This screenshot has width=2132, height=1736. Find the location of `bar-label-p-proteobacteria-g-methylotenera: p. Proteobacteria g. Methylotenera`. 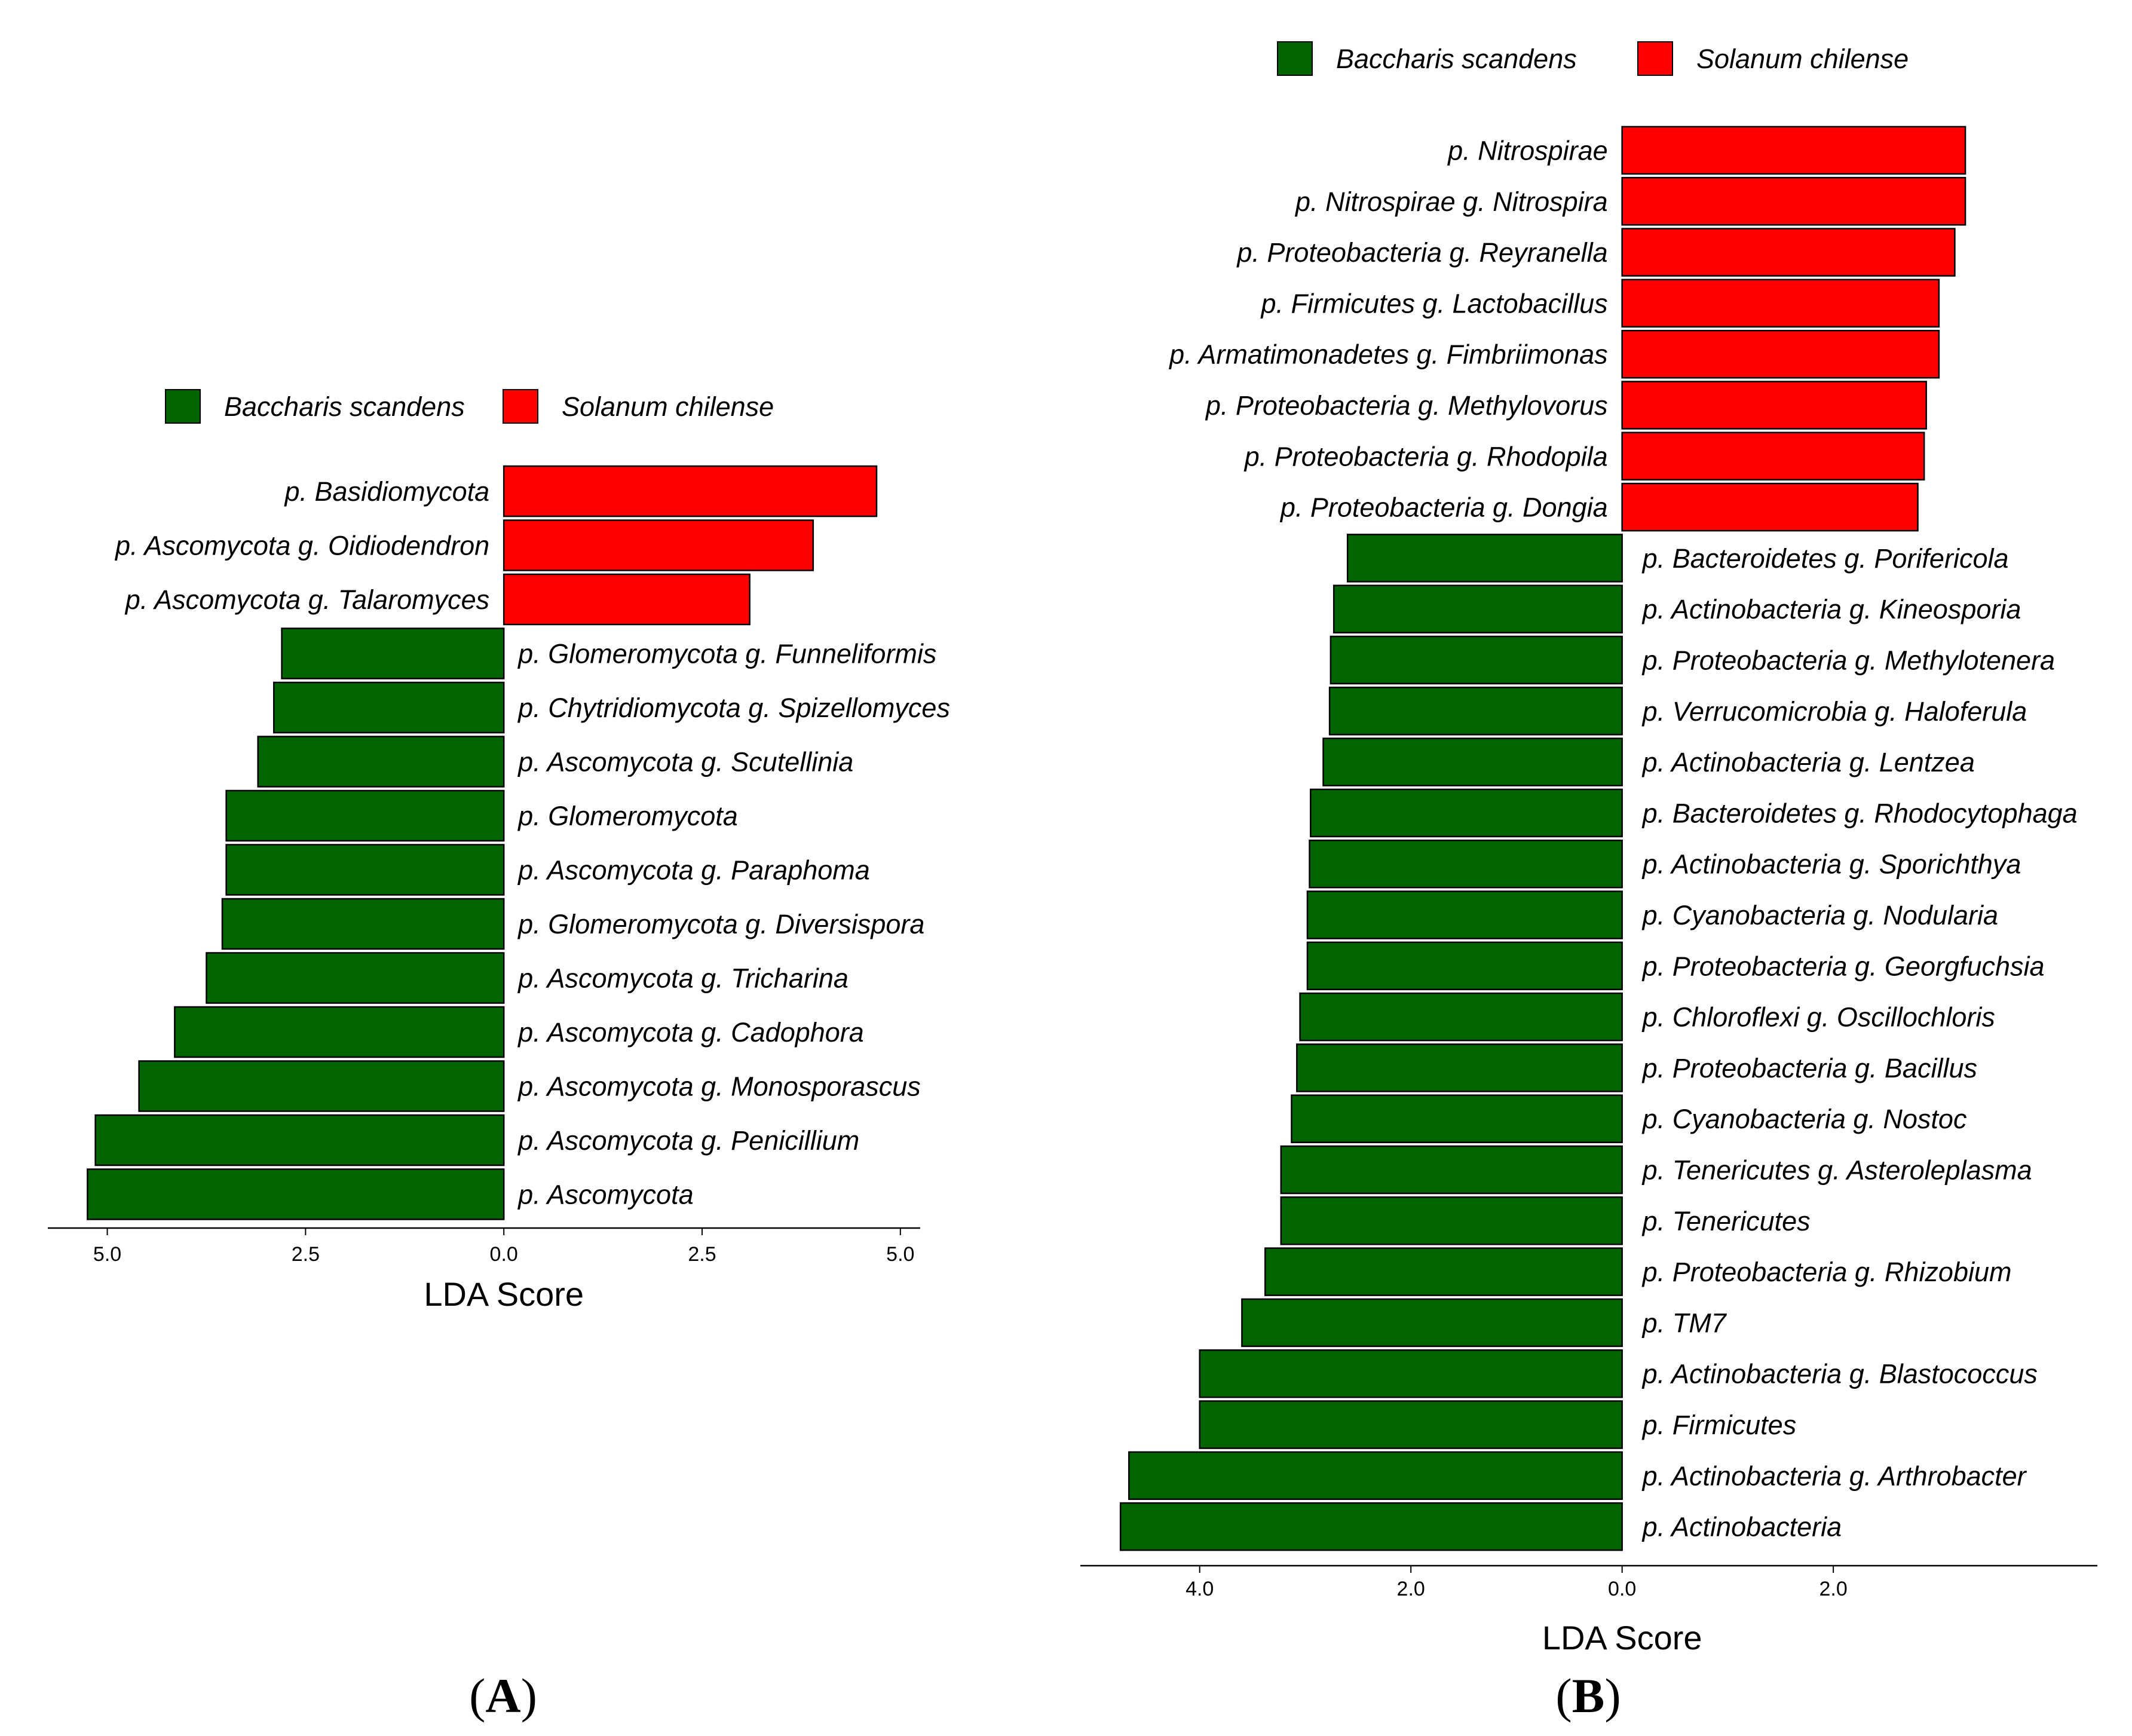

bar-label-p-proteobacteria-g-methylotenera: p. Proteobacteria g. Methylotenera is located at coordinates (1848, 660).